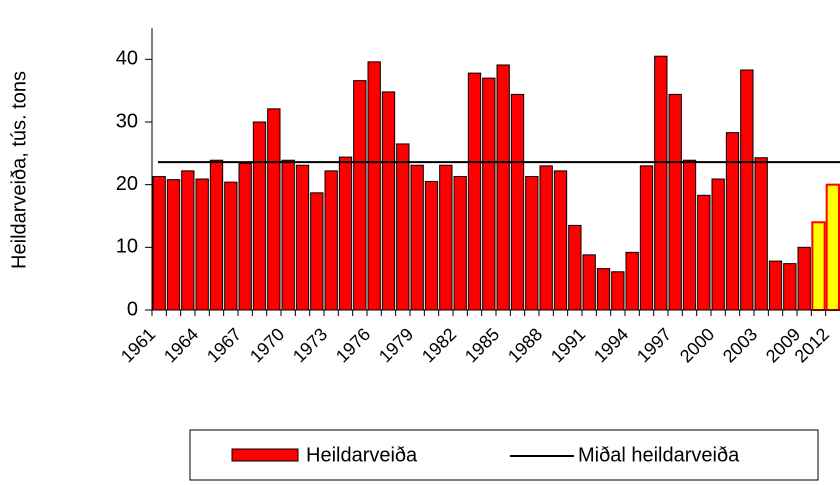 The image size is (840, 485). I want to click on legend-label: Heildarveiða, so click(362, 455).